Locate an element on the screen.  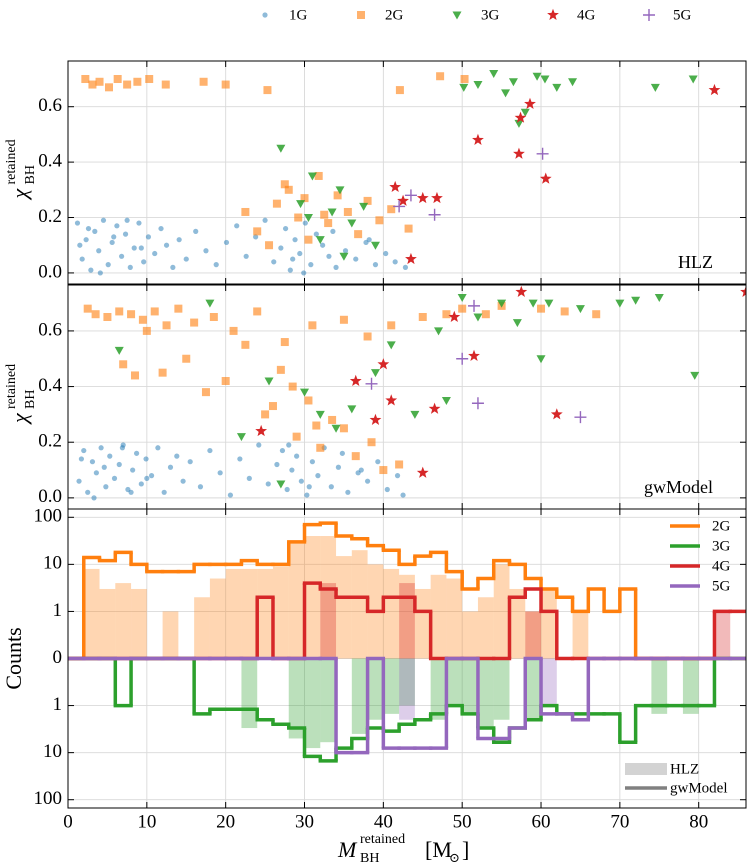
x-label-unit-sub: ⊙ is located at coordinates (454, 857).